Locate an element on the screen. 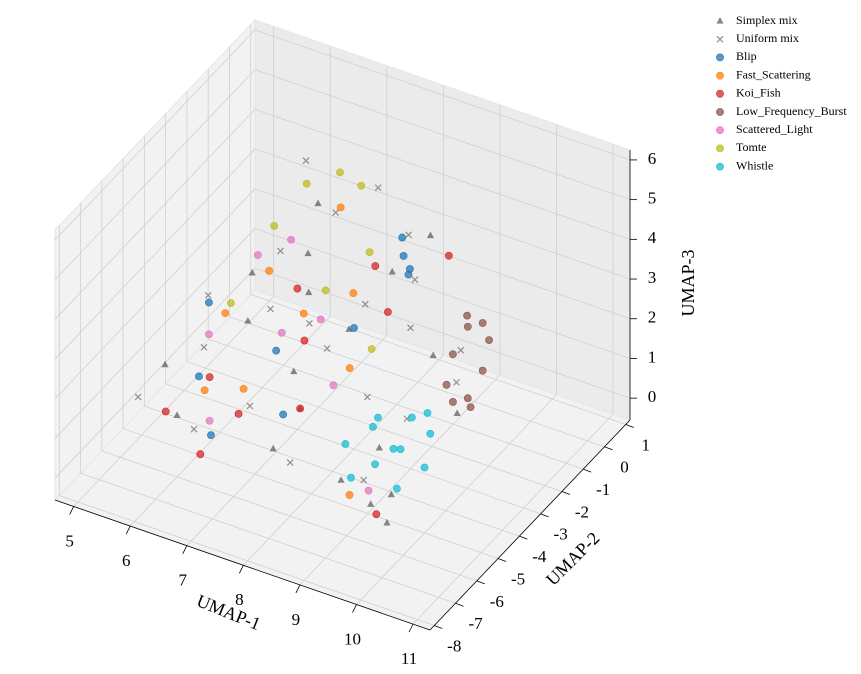 The width and height of the screenshot is (861, 674). x-tick-label: 9 is located at coordinates (296, 619).